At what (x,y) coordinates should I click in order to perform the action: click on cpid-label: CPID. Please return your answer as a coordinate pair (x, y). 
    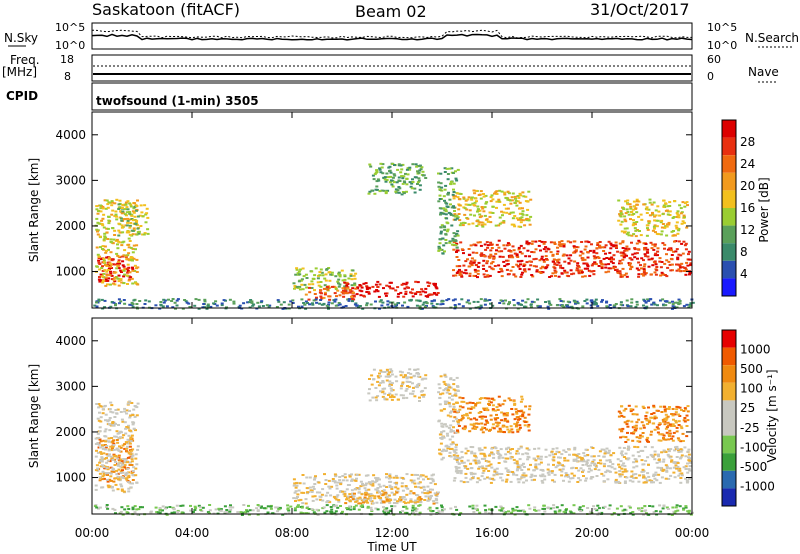
    Looking at the image, I should click on (22, 96).